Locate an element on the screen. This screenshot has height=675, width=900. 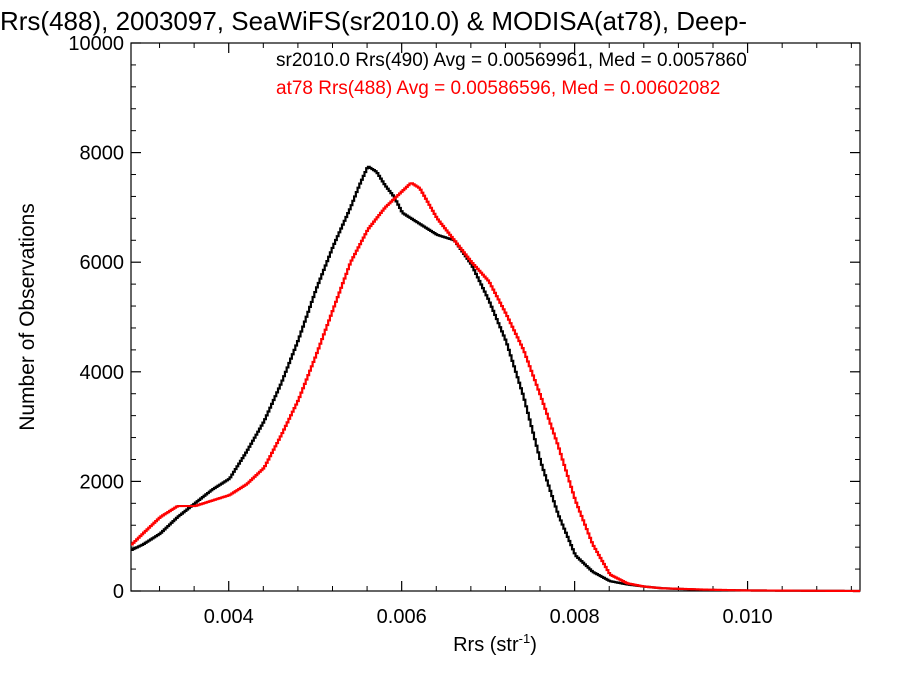
y-tick-label: 2000 is located at coordinates (102, 482).